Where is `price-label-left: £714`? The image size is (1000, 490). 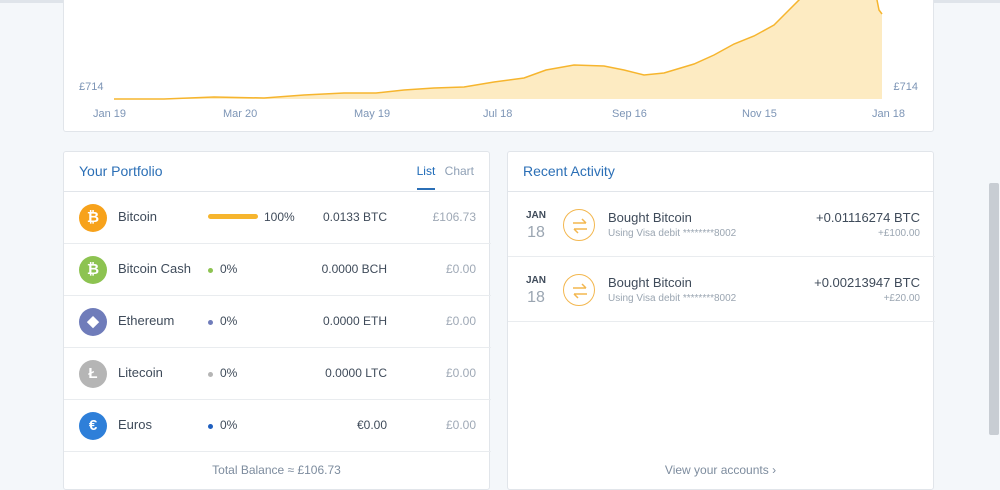 price-label-left: £714 is located at coordinates (91, 87).